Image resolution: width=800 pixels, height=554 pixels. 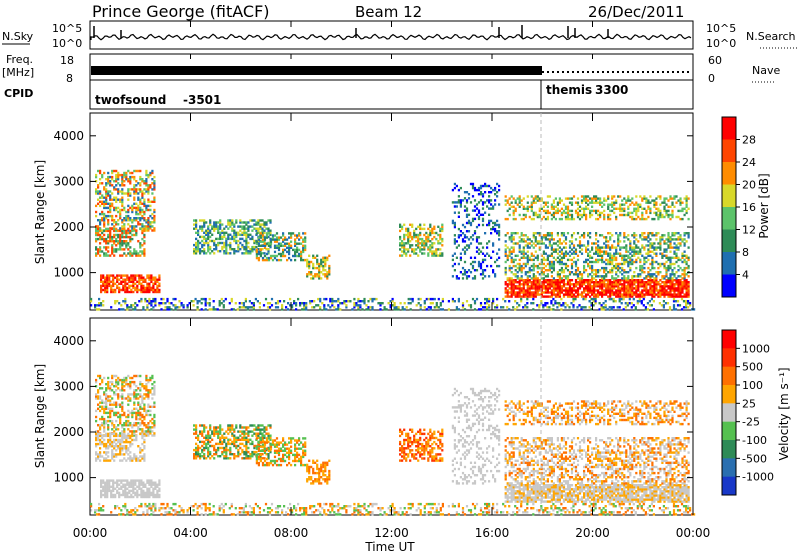 What do you see at coordinates (543, 280) in the screenshot?
I see `power-cell-2035` at bounding box center [543, 280].